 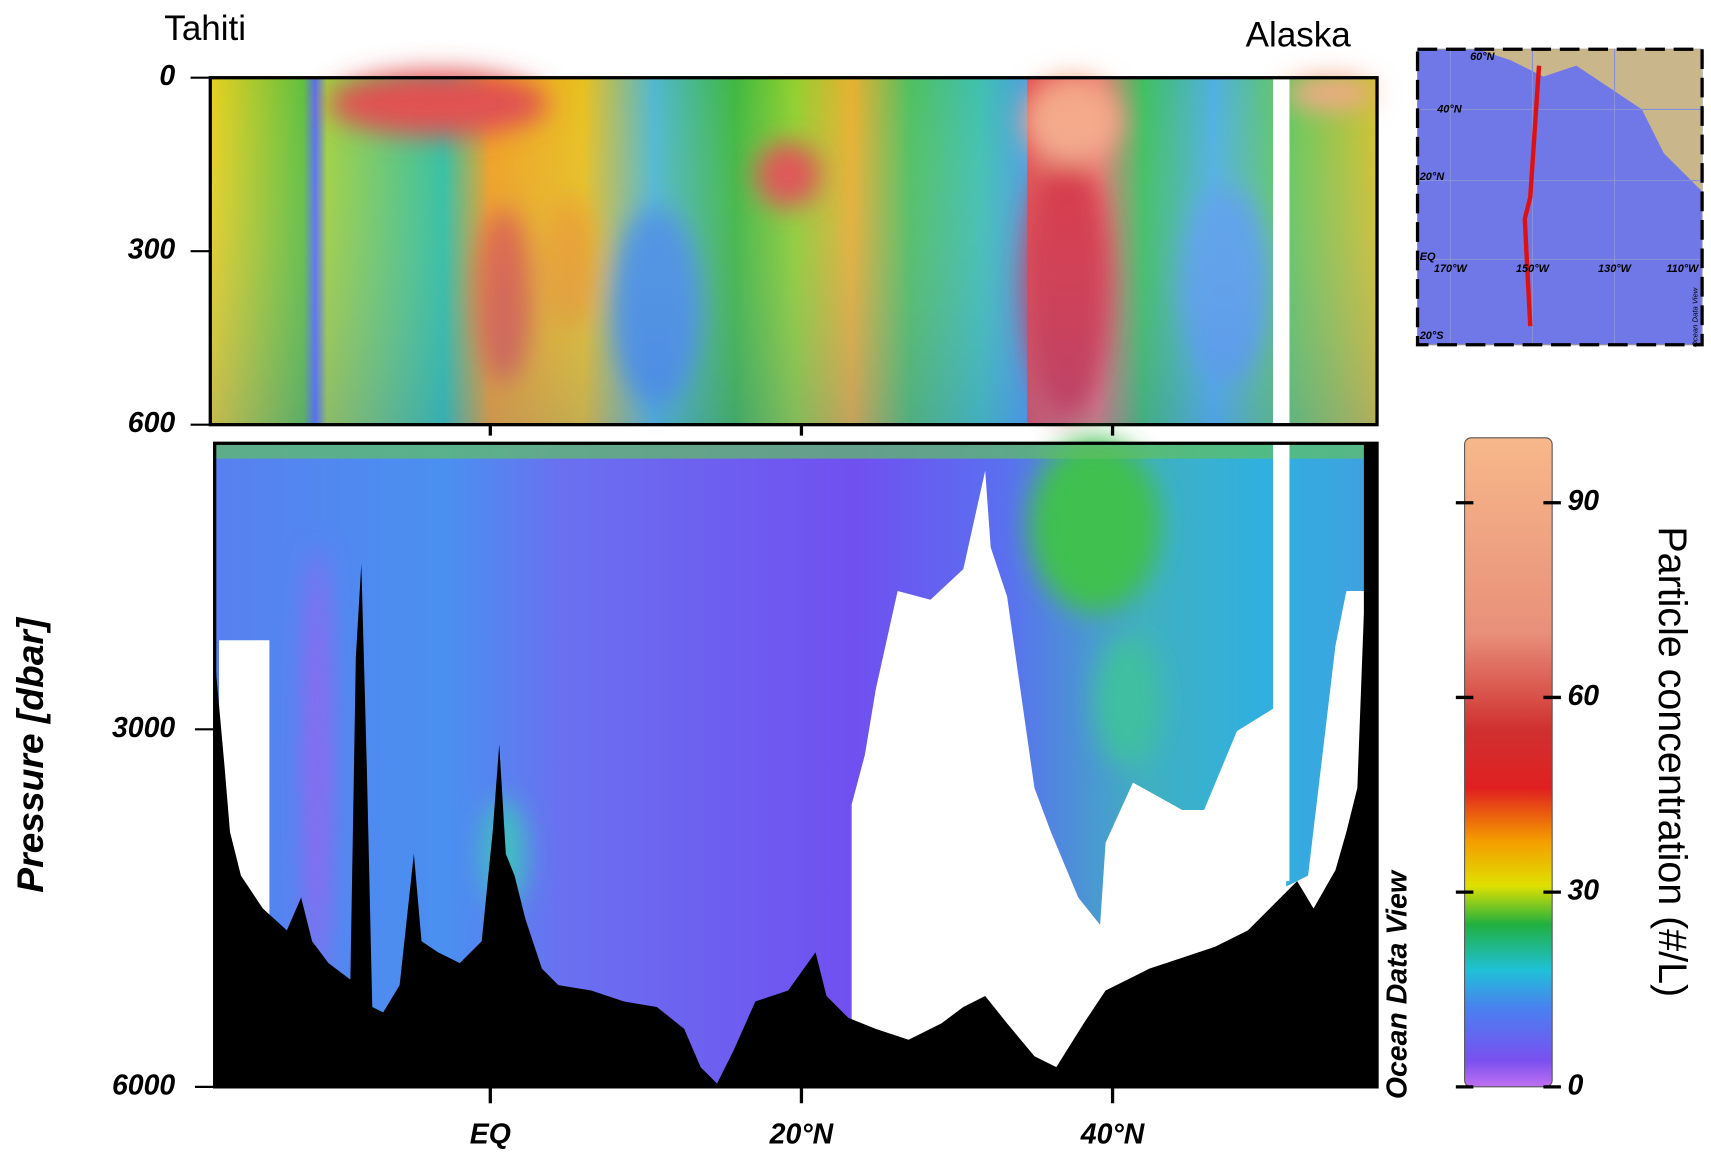 What do you see at coordinates (1590, 120) in the screenshot?
I see `map-land` at bounding box center [1590, 120].